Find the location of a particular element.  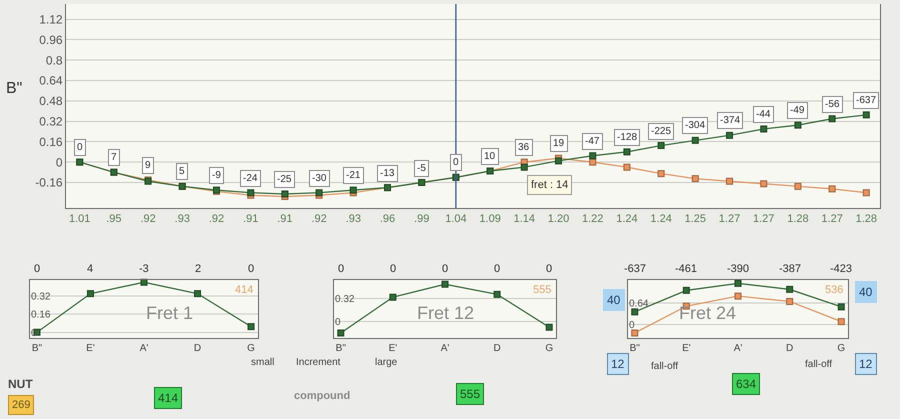

text: -390 is located at coordinates (738, 269).